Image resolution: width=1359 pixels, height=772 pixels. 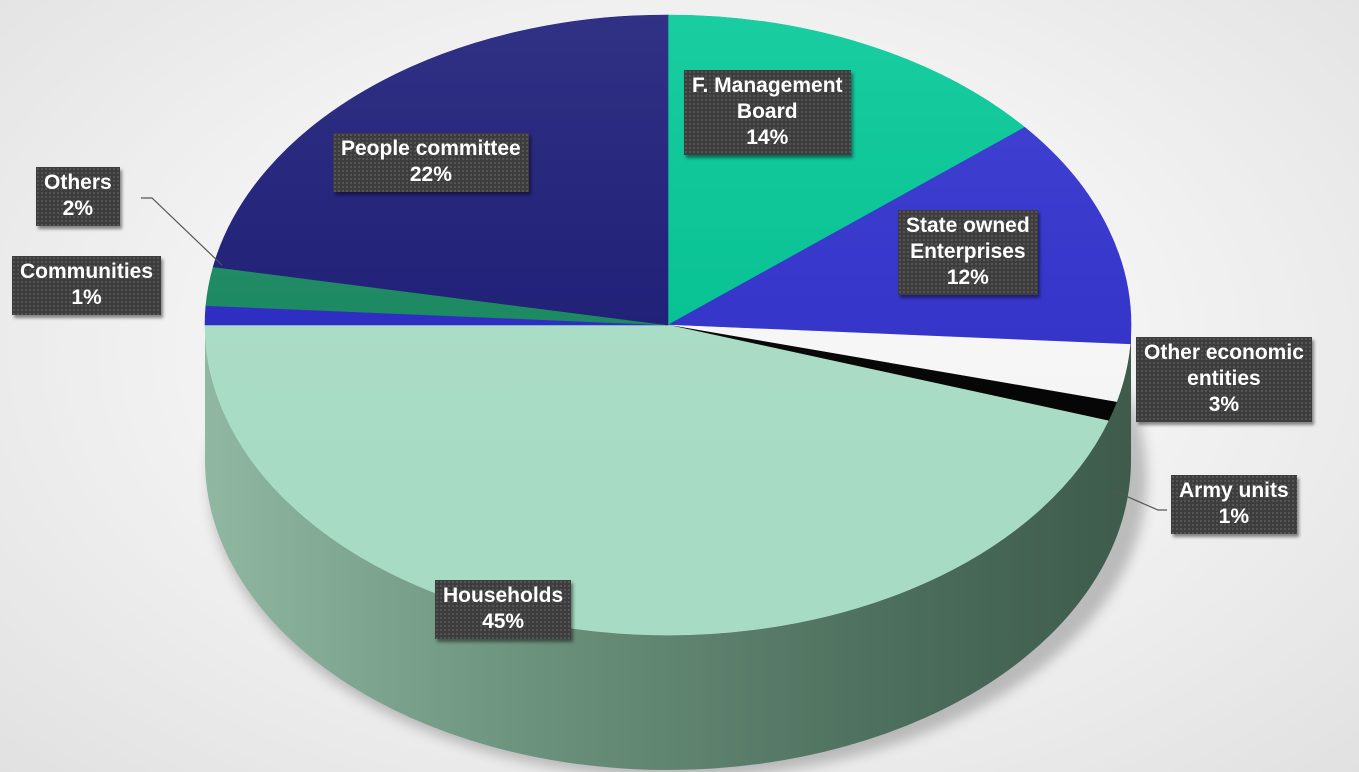 What do you see at coordinates (78, 196) in the screenshot?
I see `data-label-others: Others 2%` at bounding box center [78, 196].